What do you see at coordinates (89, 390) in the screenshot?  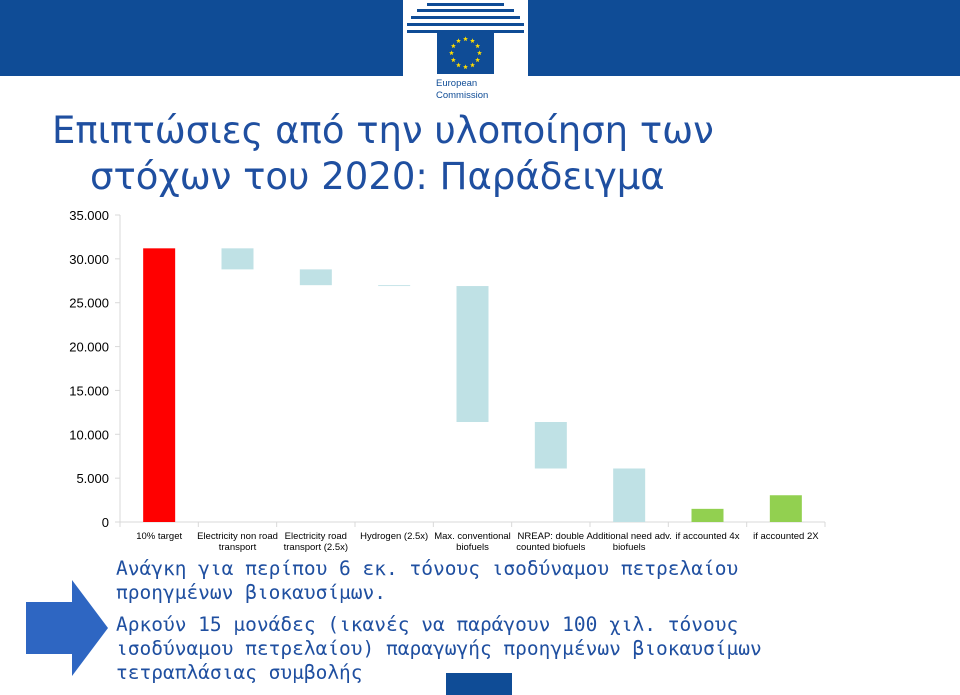 I see `y-tick-label: 15.000` at bounding box center [89, 390].